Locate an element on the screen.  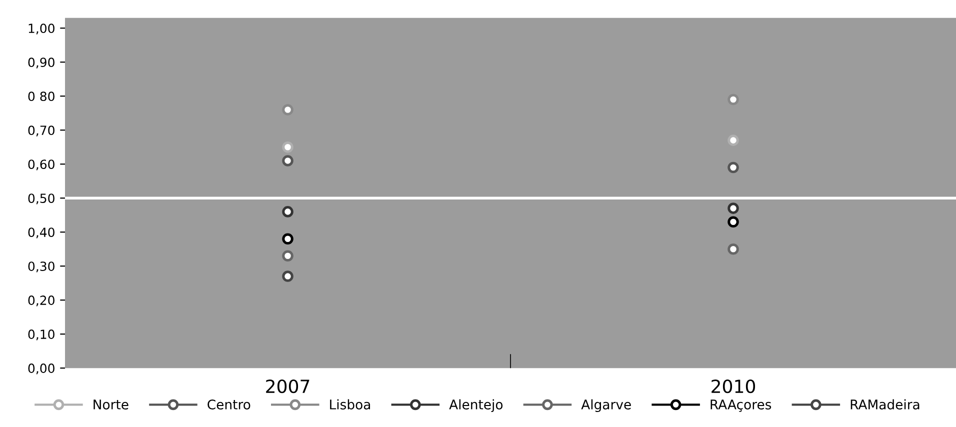
y-tick-label: 0,10 is located at coordinates (41, 335).